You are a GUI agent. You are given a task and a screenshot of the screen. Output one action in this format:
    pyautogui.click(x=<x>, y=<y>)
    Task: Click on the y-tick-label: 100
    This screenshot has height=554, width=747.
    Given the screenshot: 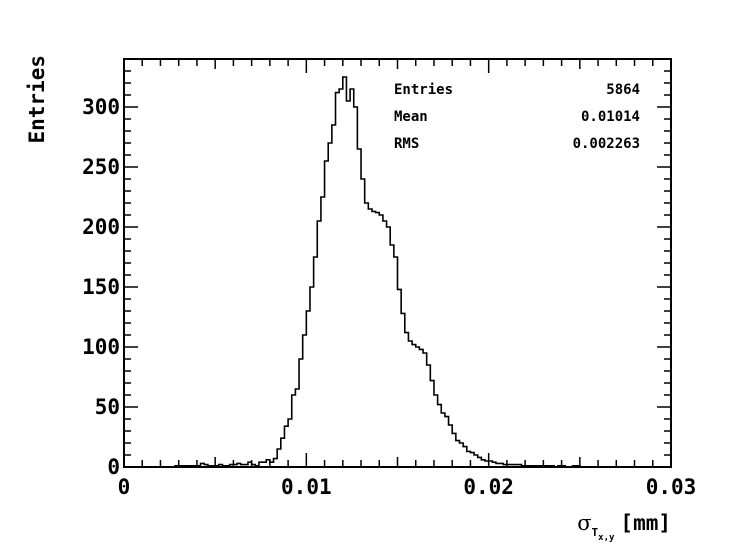 What is the action you would take?
    pyautogui.click(x=101, y=347)
    